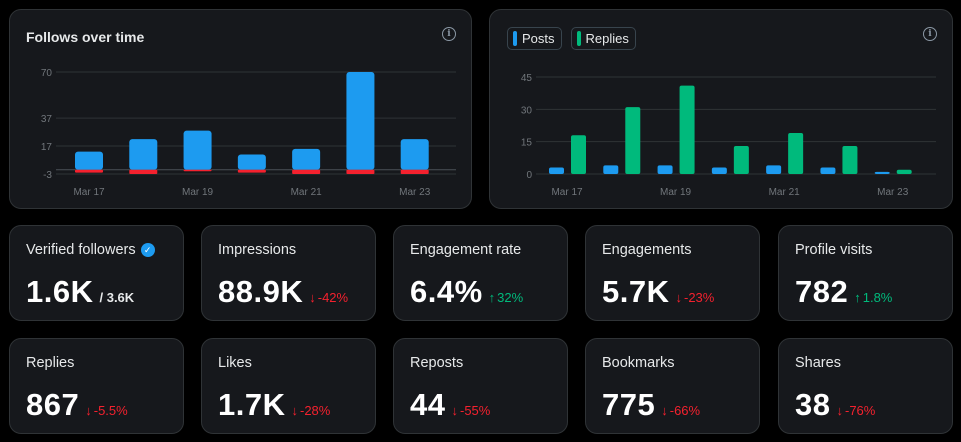 The width and height of the screenshot is (961, 442). Describe the element at coordinates (822, 291) in the screenshot. I see `stat-value: 782` at that location.